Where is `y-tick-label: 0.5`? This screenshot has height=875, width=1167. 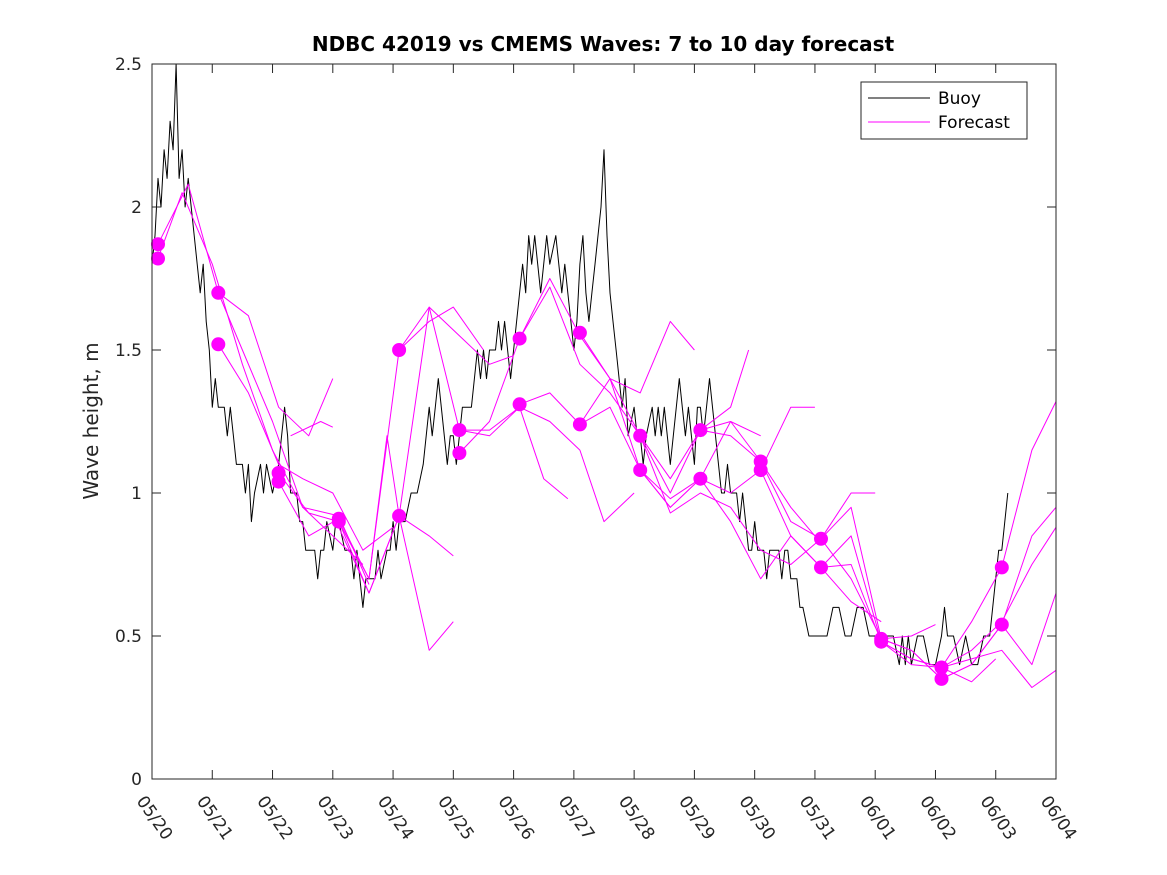 y-tick-label: 0.5 is located at coordinates (128, 637).